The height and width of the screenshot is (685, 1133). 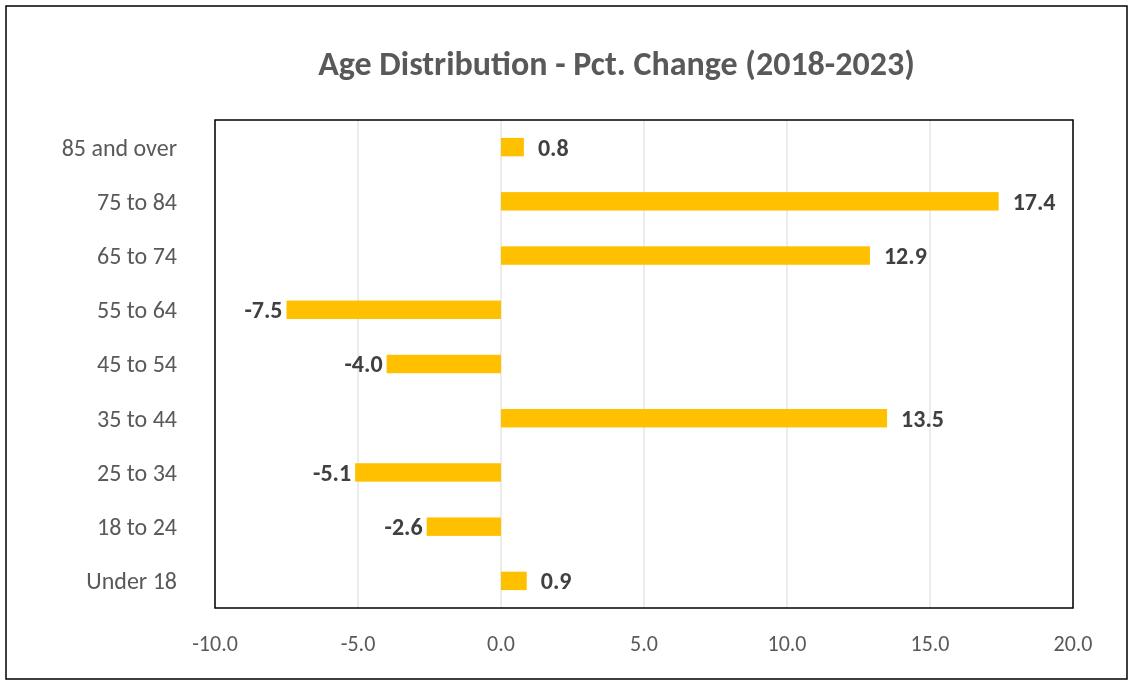 I want to click on y-tick-label: 45 to 54, so click(x=137, y=364).